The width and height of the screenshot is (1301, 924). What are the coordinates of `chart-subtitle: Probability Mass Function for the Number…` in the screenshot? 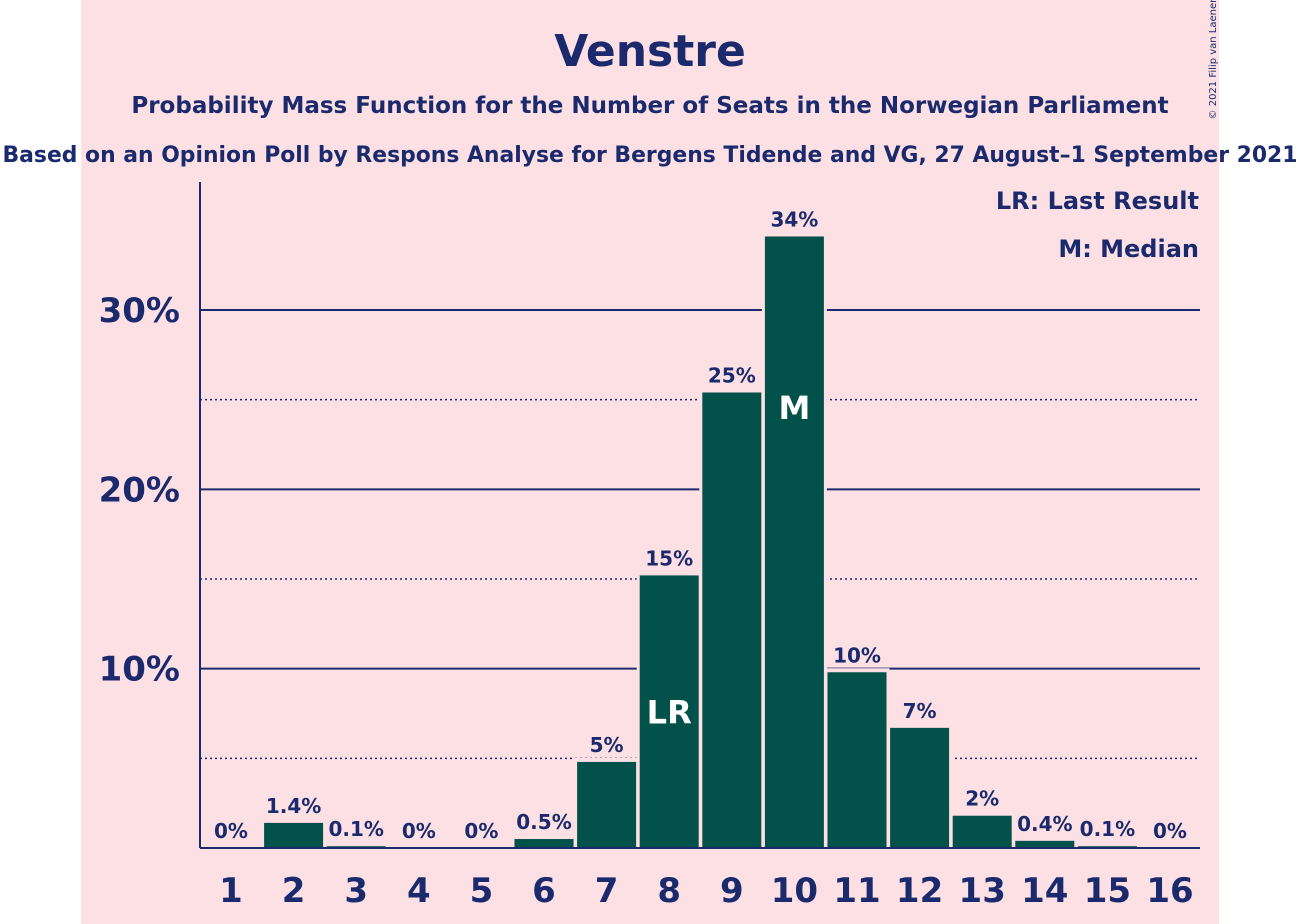 It's located at (649, 106).